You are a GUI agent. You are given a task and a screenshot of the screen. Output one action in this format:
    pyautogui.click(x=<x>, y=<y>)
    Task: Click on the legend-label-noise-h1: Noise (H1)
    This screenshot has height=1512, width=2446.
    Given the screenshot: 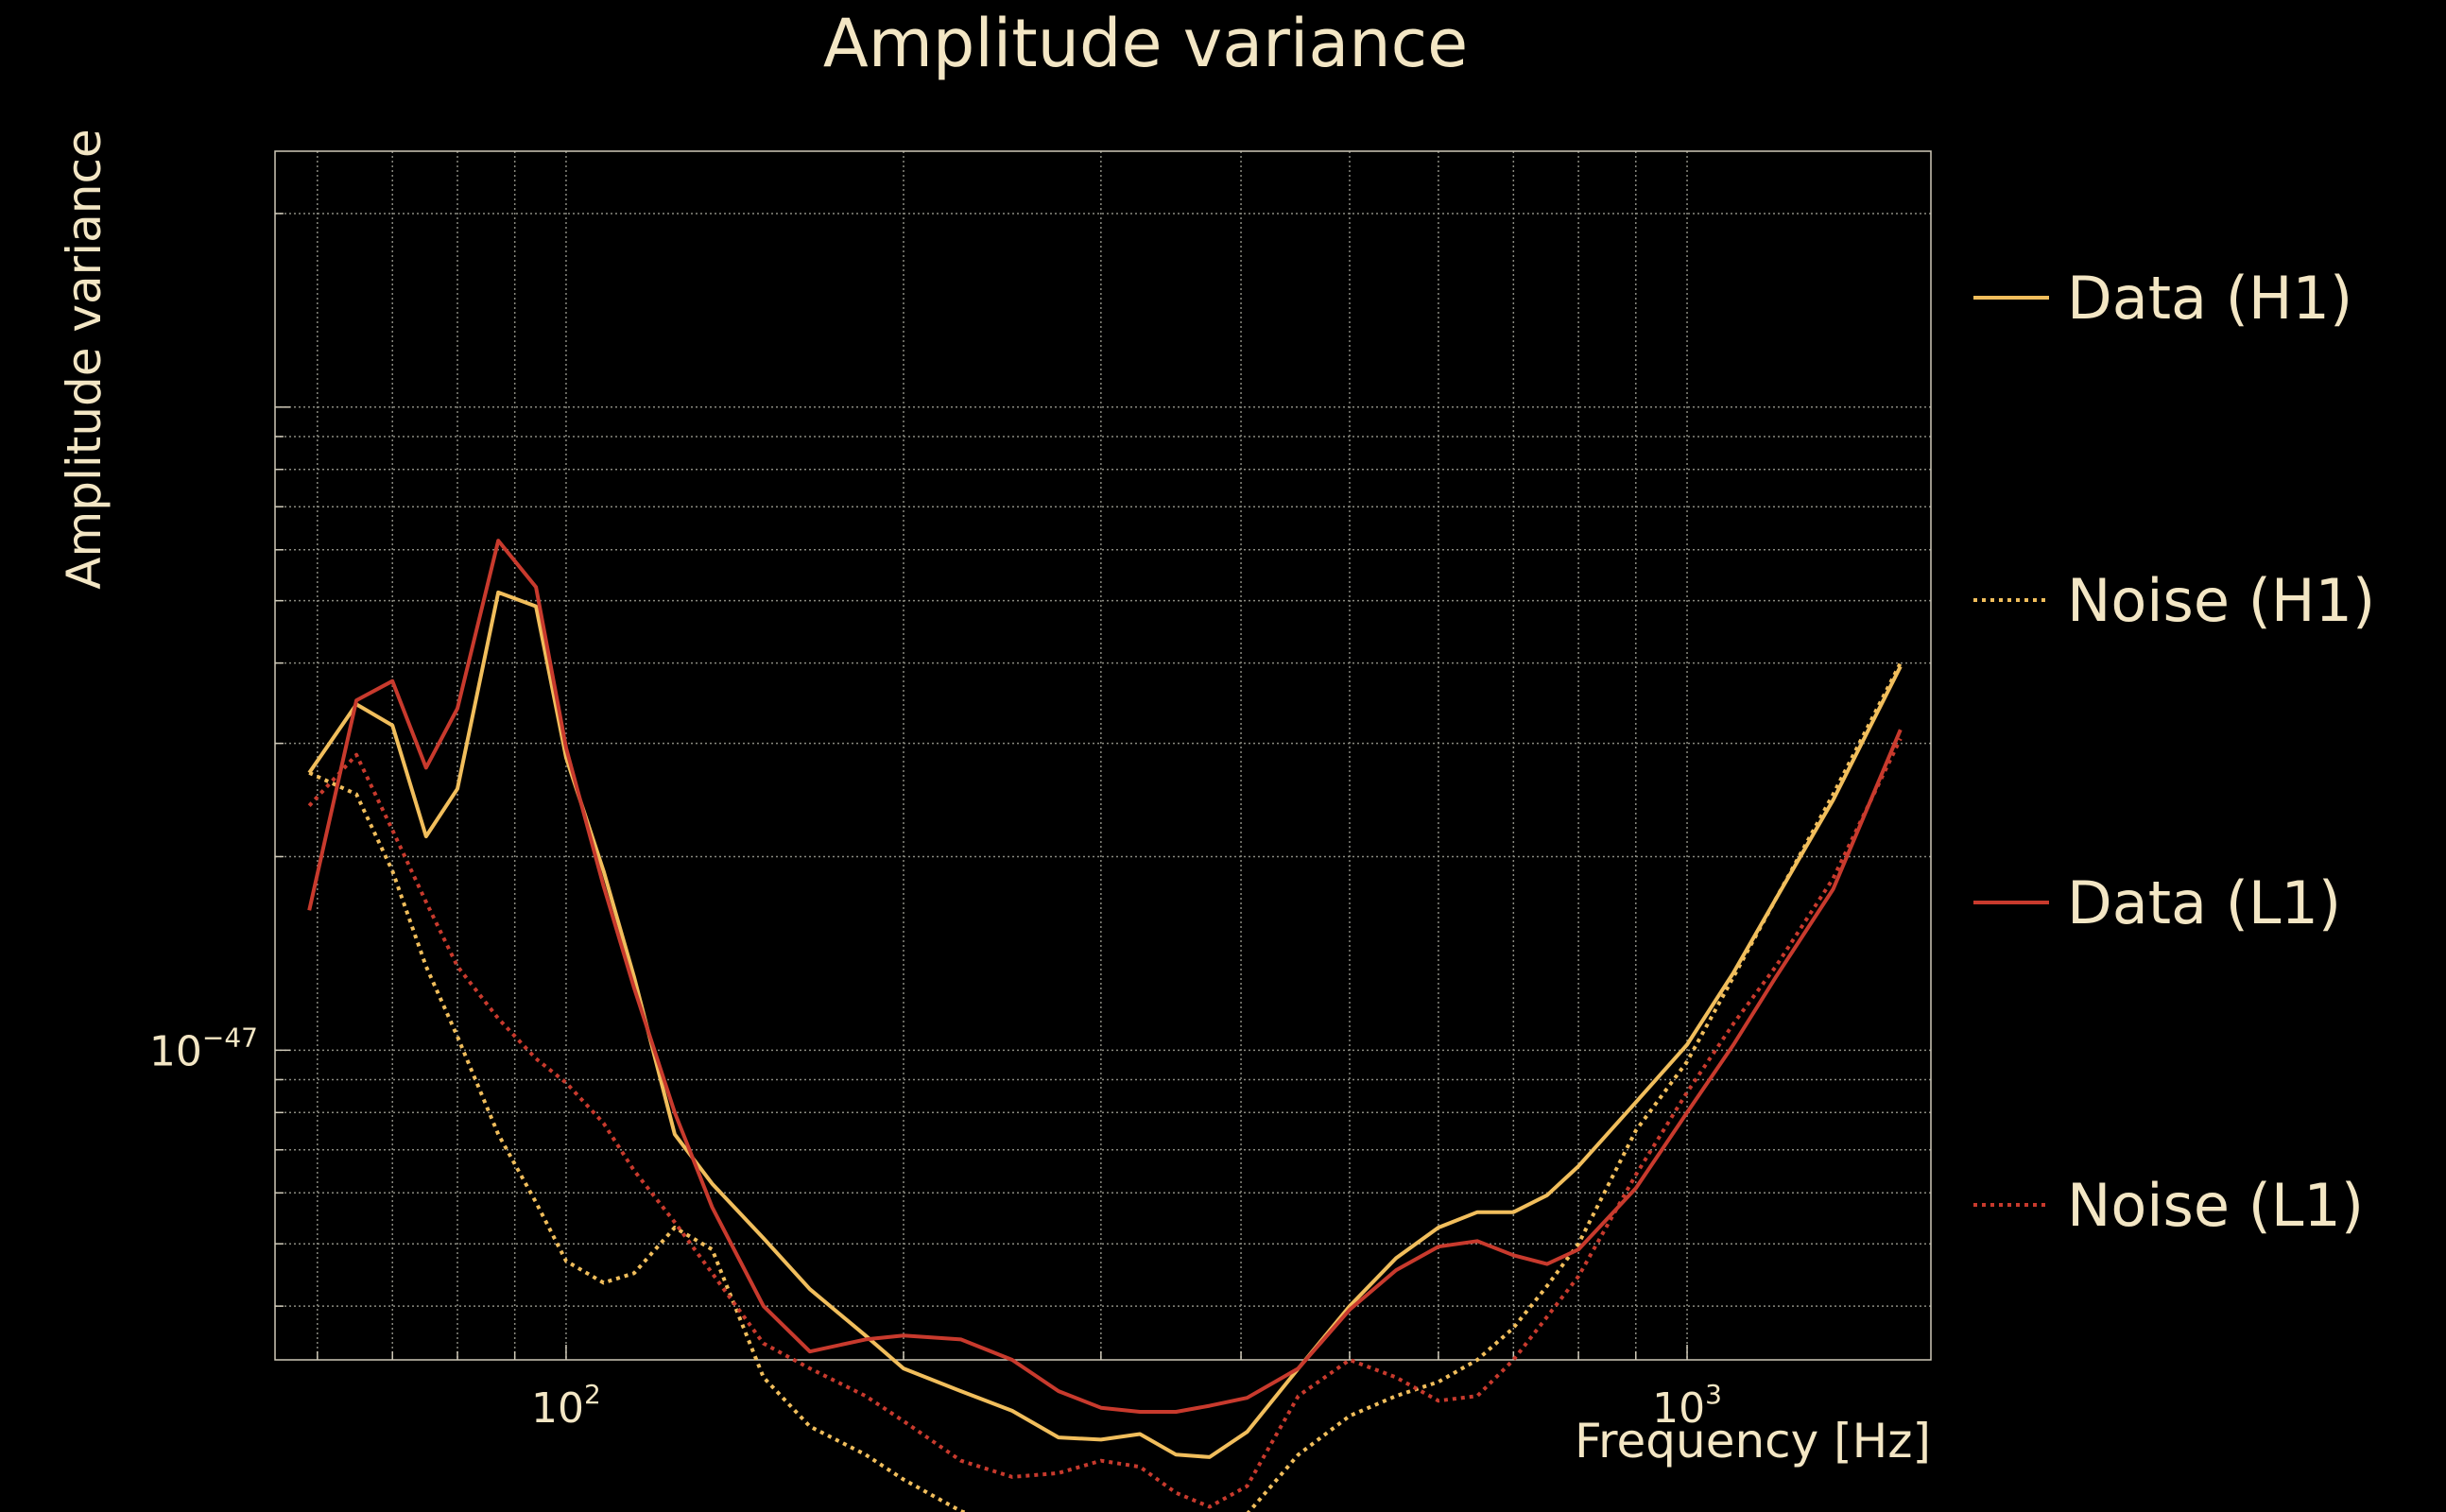 What is the action you would take?
    pyautogui.click(x=2221, y=600)
    